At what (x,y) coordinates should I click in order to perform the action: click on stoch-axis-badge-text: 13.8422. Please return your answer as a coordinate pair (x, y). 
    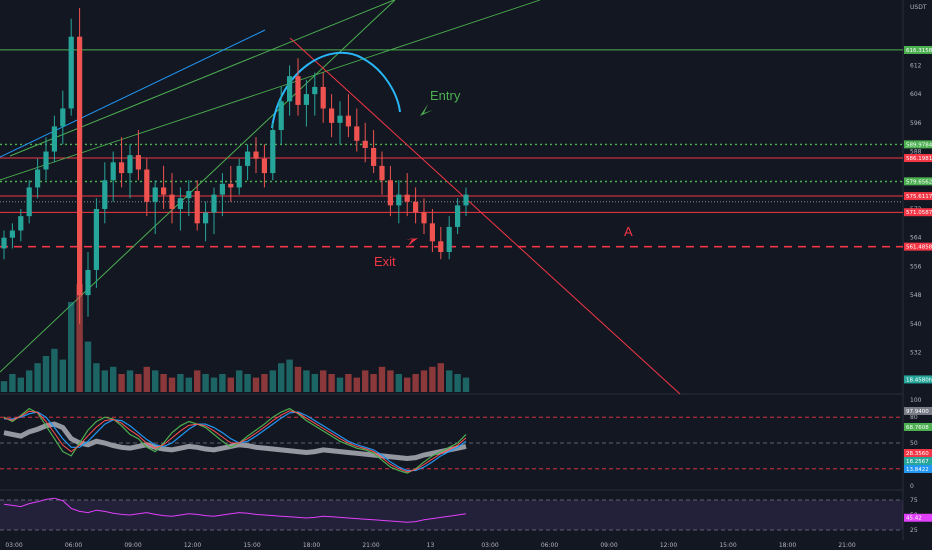
    Looking at the image, I should click on (917, 470).